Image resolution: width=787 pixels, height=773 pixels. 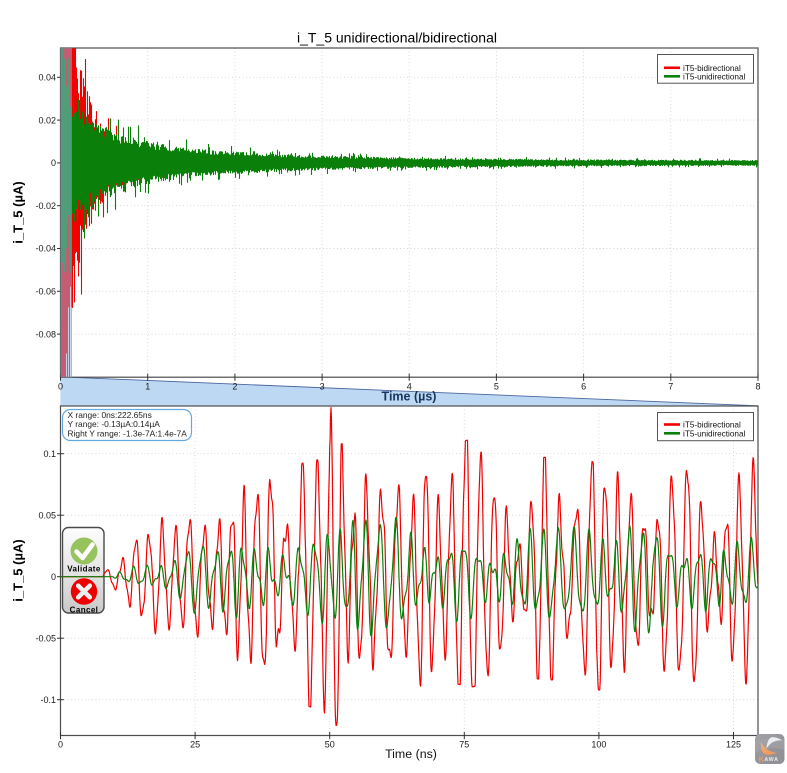 What do you see at coordinates (397, 38) in the screenshot?
I see `svg-text:i_T_5 unidirectional/bidirecti: i_T_5 unidirectional/bidirectional` at bounding box center [397, 38].